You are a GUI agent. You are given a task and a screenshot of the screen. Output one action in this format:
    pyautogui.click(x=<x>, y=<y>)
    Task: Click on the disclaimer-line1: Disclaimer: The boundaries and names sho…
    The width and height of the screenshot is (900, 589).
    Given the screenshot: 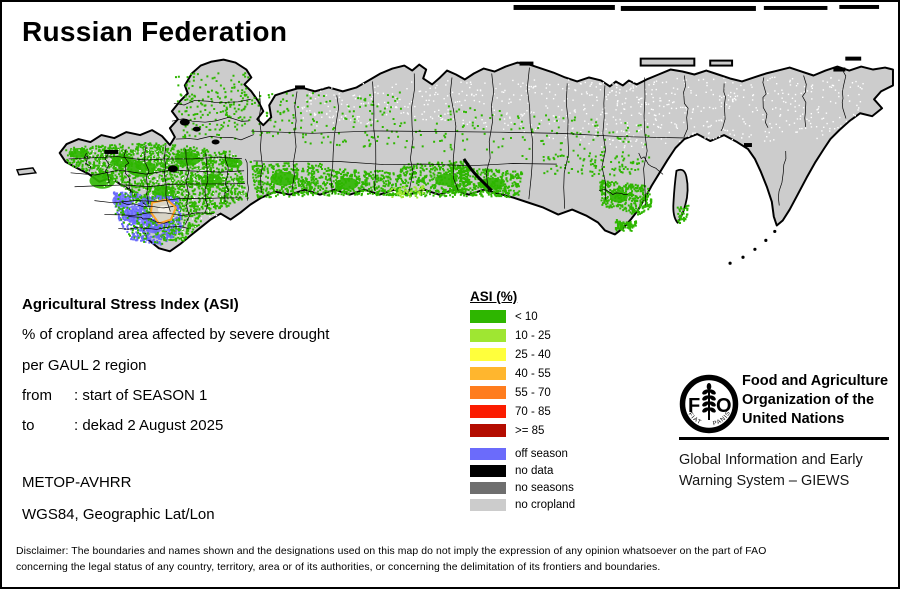 What is the action you would take?
    pyautogui.click(x=391, y=551)
    